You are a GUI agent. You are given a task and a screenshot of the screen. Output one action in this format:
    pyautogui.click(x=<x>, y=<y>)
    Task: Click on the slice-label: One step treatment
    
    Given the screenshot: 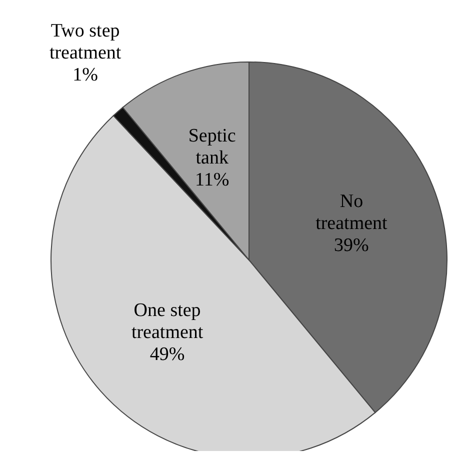 What is the action you would take?
    pyautogui.click(x=167, y=322)
    